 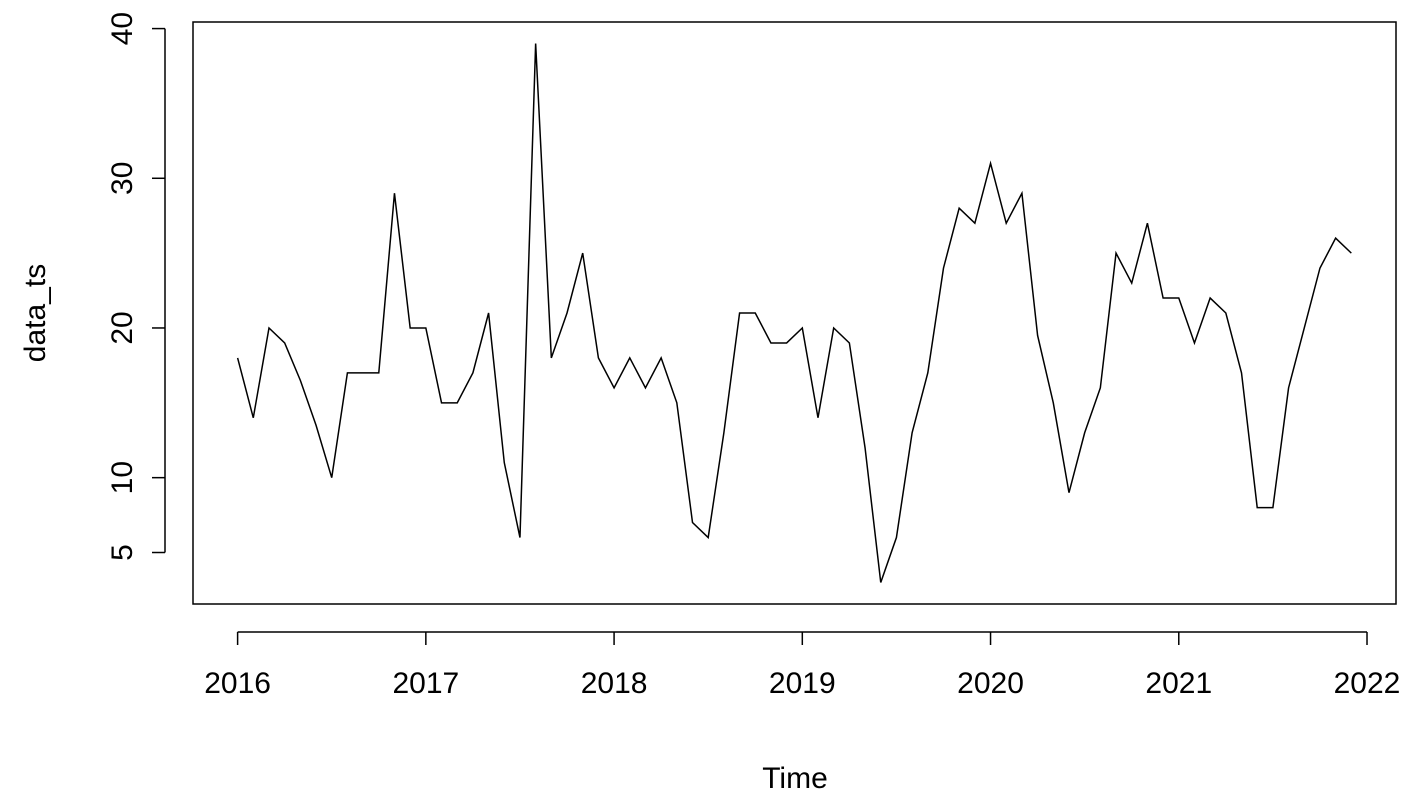 What do you see at coordinates (614, 683) in the screenshot?
I see `x-tick-label: 2018` at bounding box center [614, 683].